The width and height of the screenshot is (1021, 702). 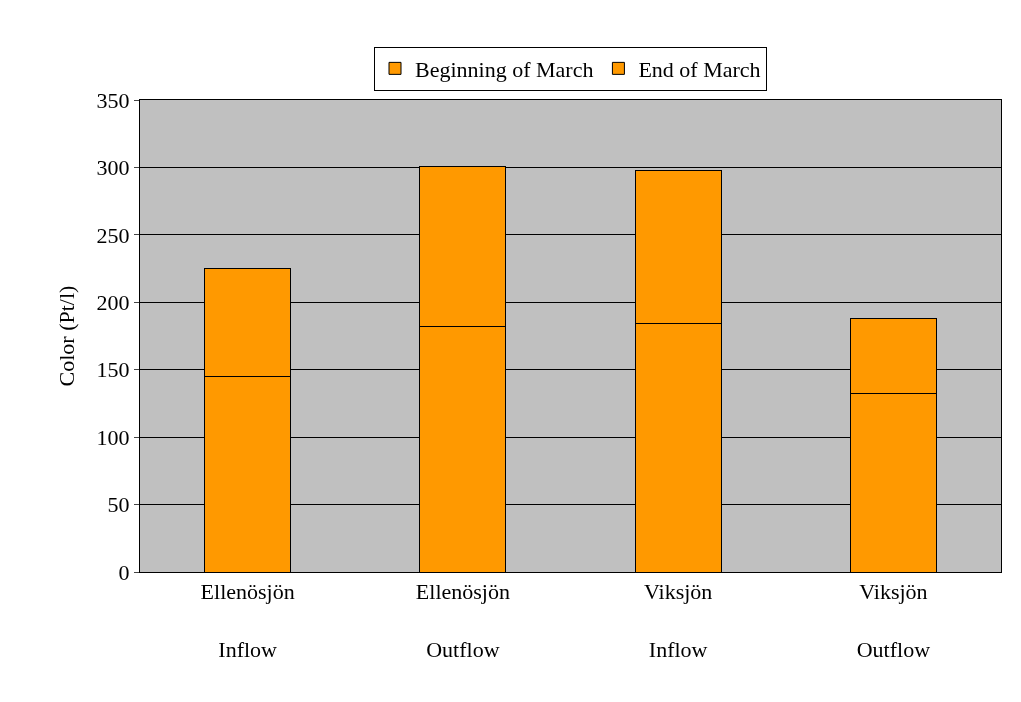 I want to click on y-tick-label: 150, so click(x=113, y=370).